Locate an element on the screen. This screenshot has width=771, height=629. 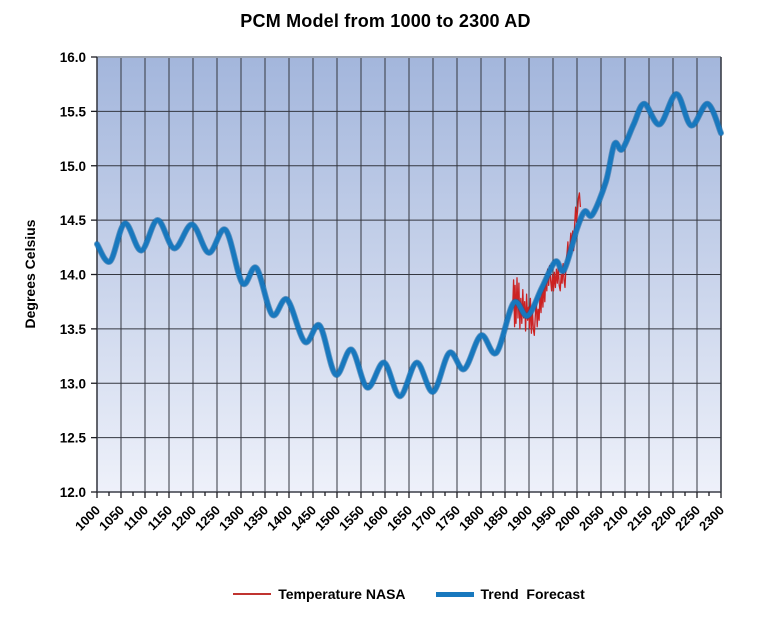
svg-text: 2250 is located at coordinates (687, 518).